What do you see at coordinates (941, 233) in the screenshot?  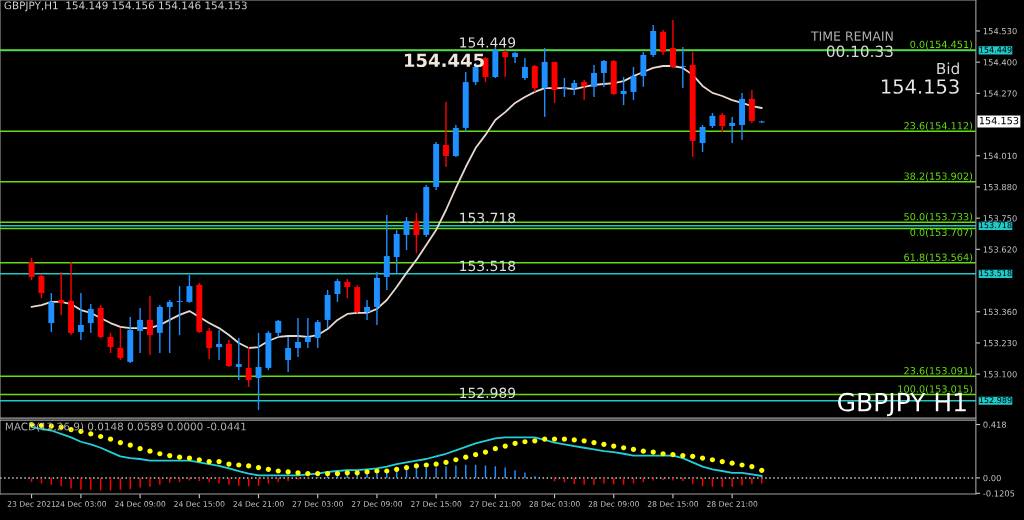 I see `ref-line-label: 0.0(153.707)` at bounding box center [941, 233].